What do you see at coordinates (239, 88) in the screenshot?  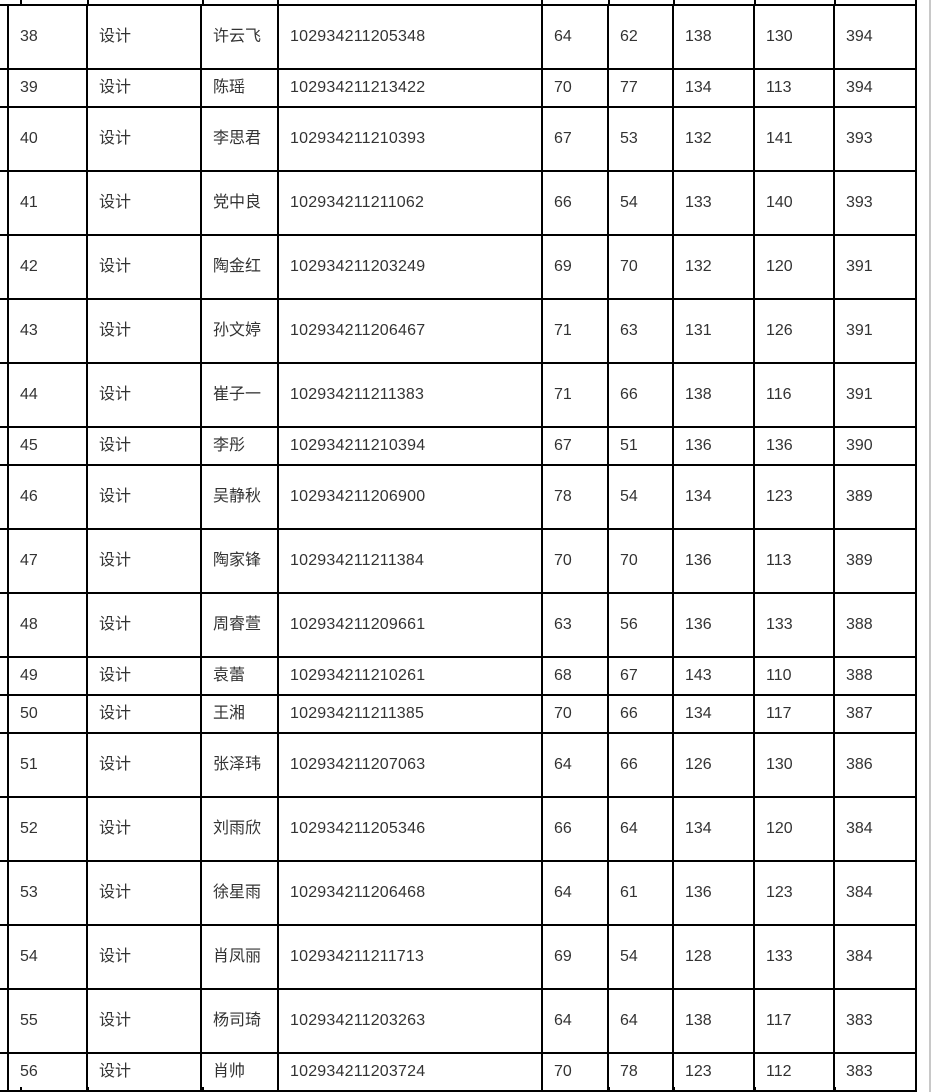 I see `table-cell-name: 陈瑶` at bounding box center [239, 88].